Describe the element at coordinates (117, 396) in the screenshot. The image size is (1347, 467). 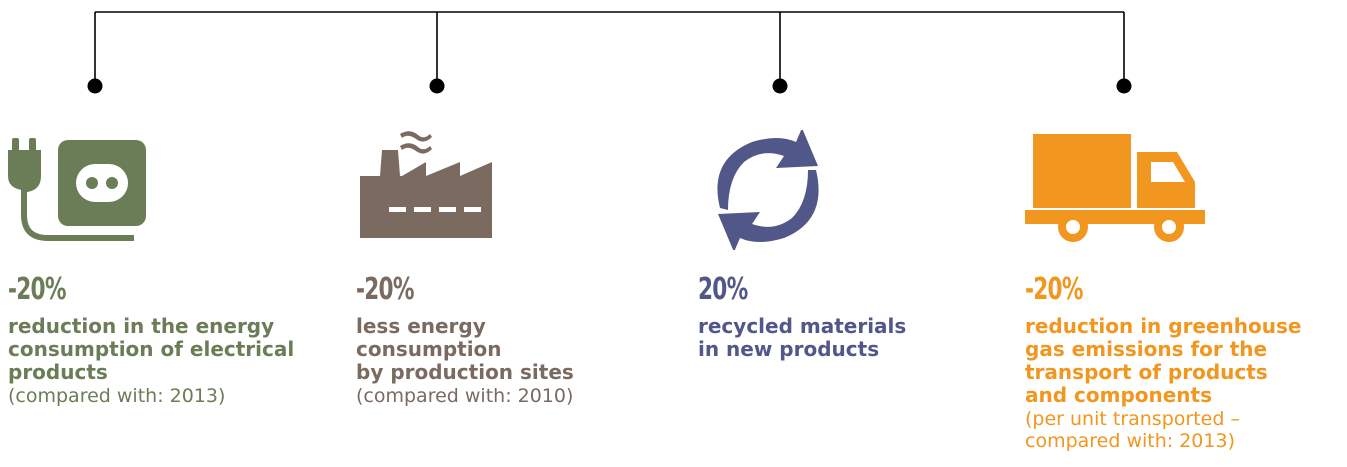
I see `stat-note: (compared with: 2013)` at that location.